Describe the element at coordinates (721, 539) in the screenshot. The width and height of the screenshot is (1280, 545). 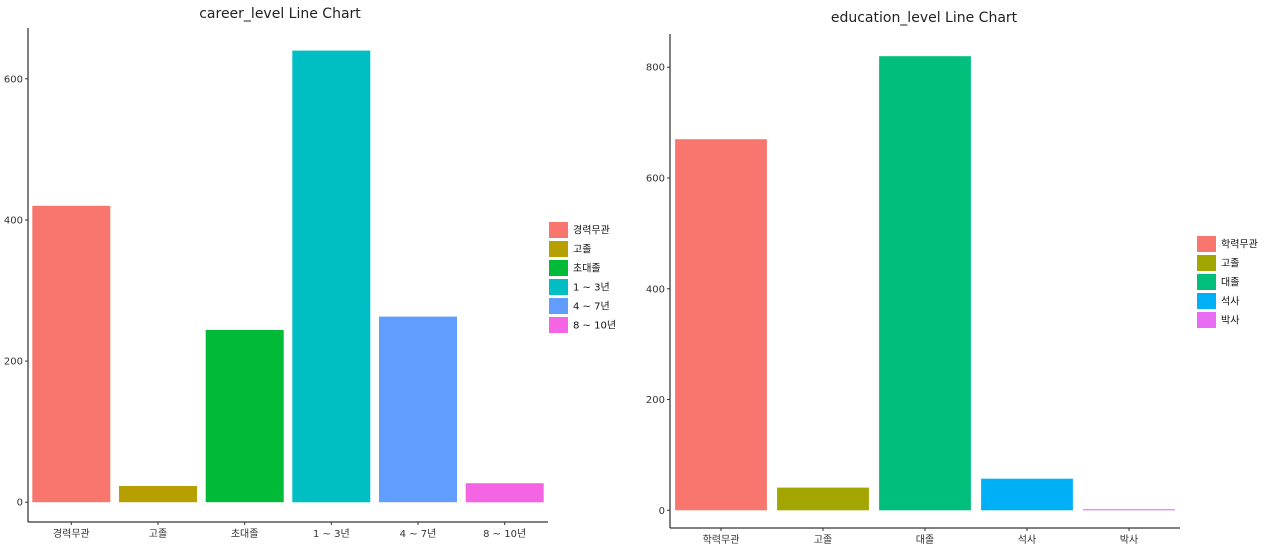
I see `x-tick-label: 학력무관` at that location.